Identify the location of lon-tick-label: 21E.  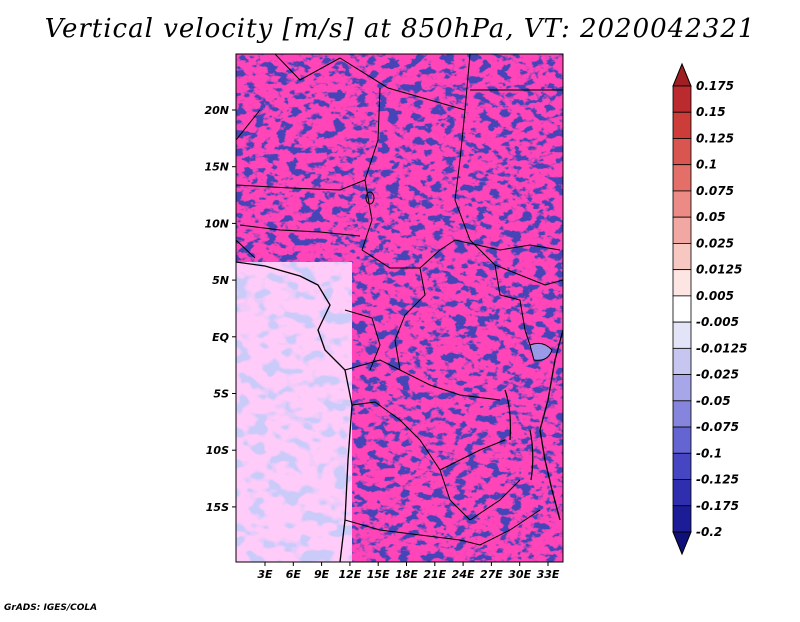
(434, 574).